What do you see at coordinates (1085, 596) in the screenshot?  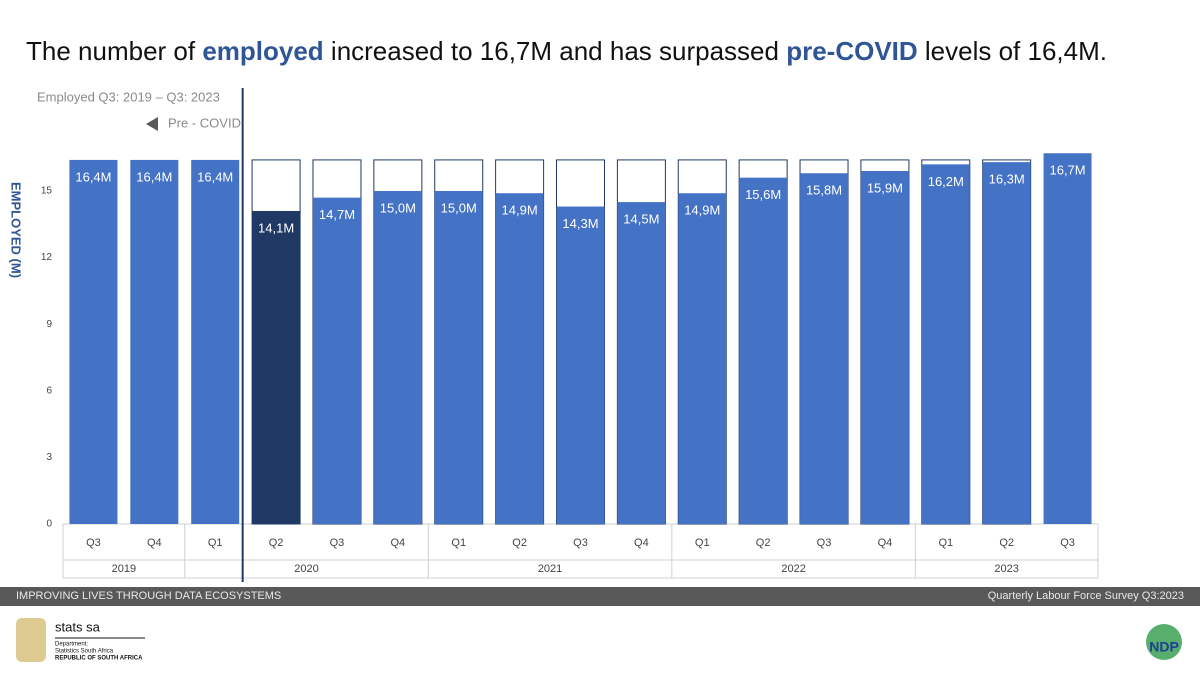 I see `footer-right: Quarterly Labour Force Survey Q3:2023` at bounding box center [1085, 596].